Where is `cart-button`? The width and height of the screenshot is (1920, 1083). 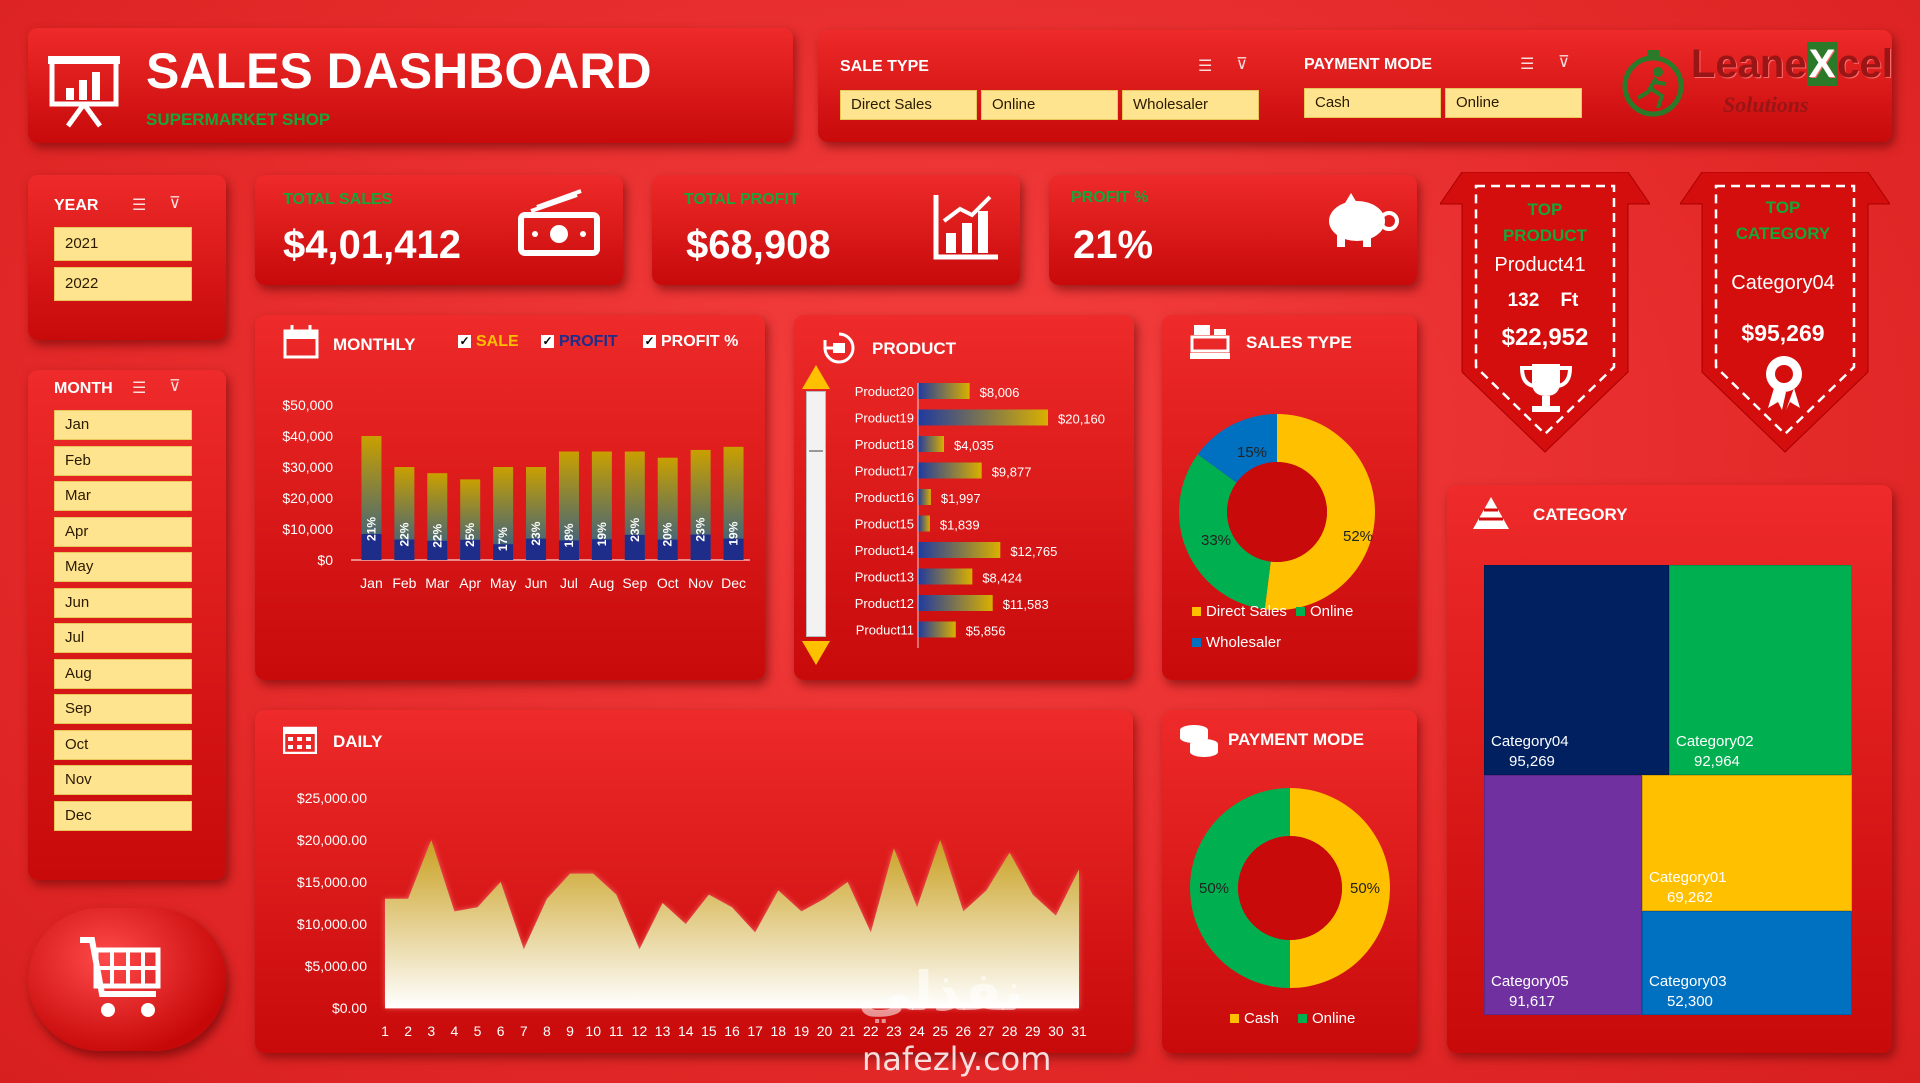 cart-button is located at coordinates (127, 979).